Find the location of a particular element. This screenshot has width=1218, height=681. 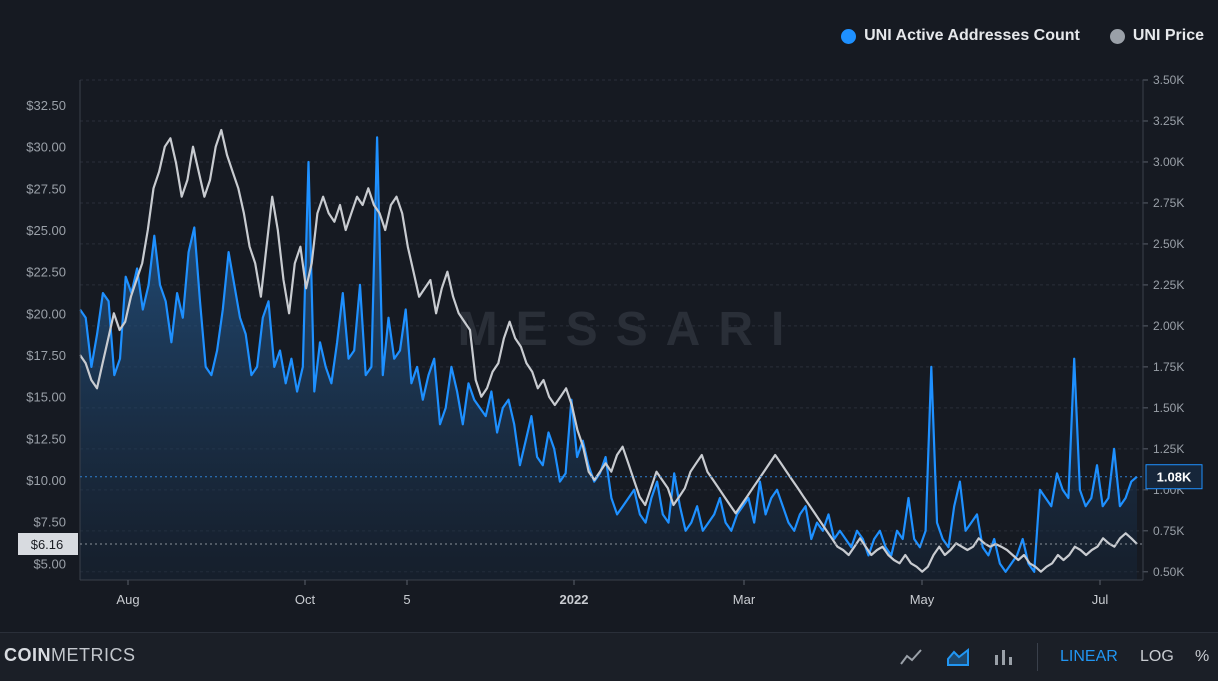

toolbar-divider is located at coordinates (1037, 657).